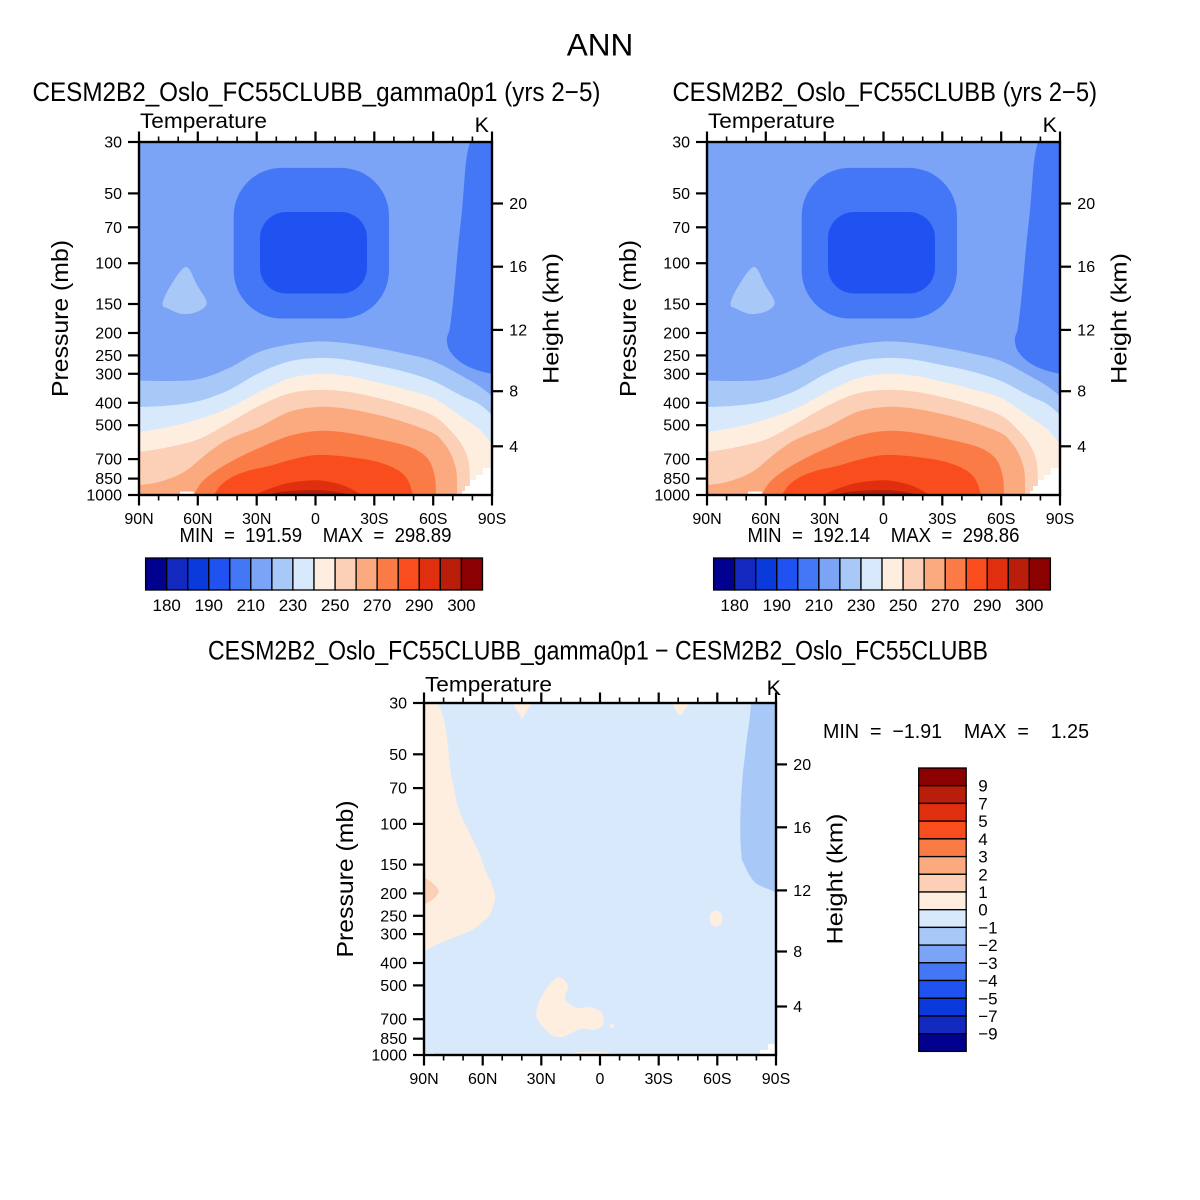  What do you see at coordinates (982, 786) in the screenshot?
I see `svg-text: 9` at bounding box center [982, 786].